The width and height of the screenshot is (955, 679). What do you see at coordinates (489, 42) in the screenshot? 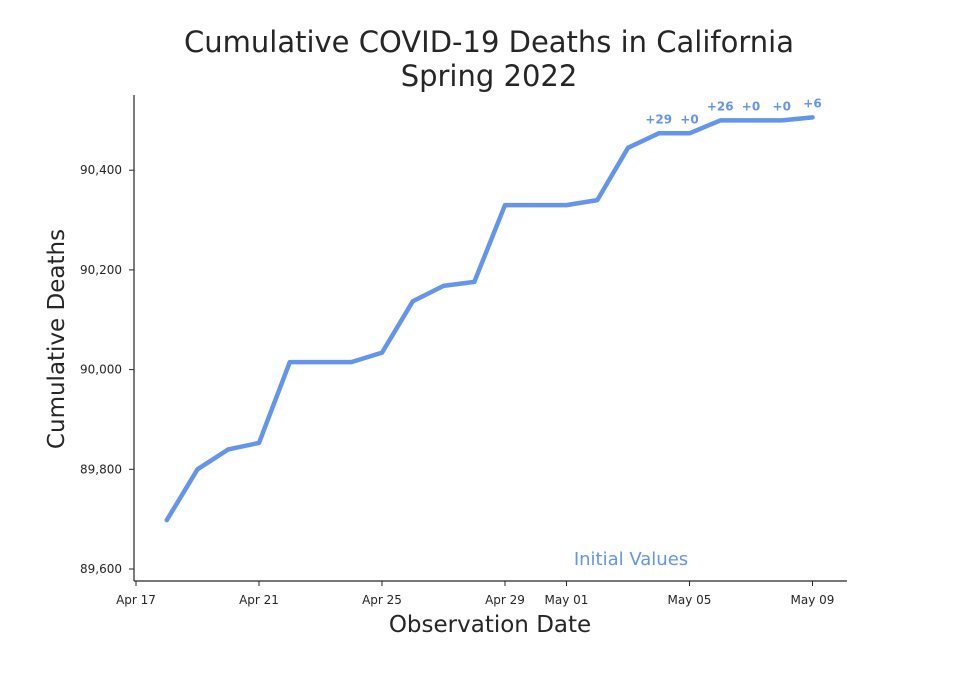
I see `chart-title: Cumulative COVID-19 Deaths in California` at bounding box center [489, 42].